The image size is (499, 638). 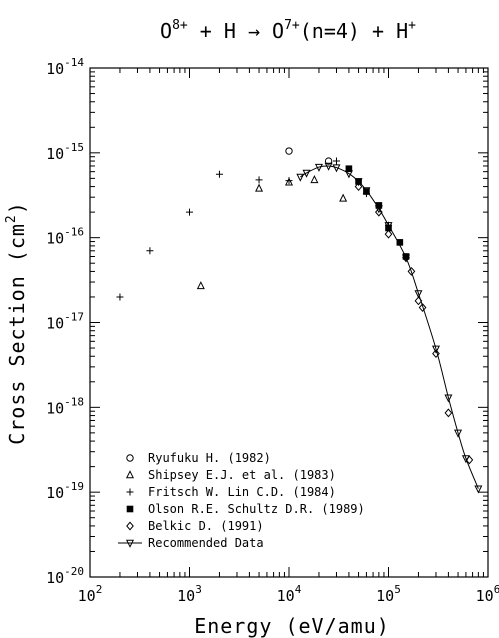 I want to click on y-axis-label: Cross Section (cm2), so click(x=16, y=323).